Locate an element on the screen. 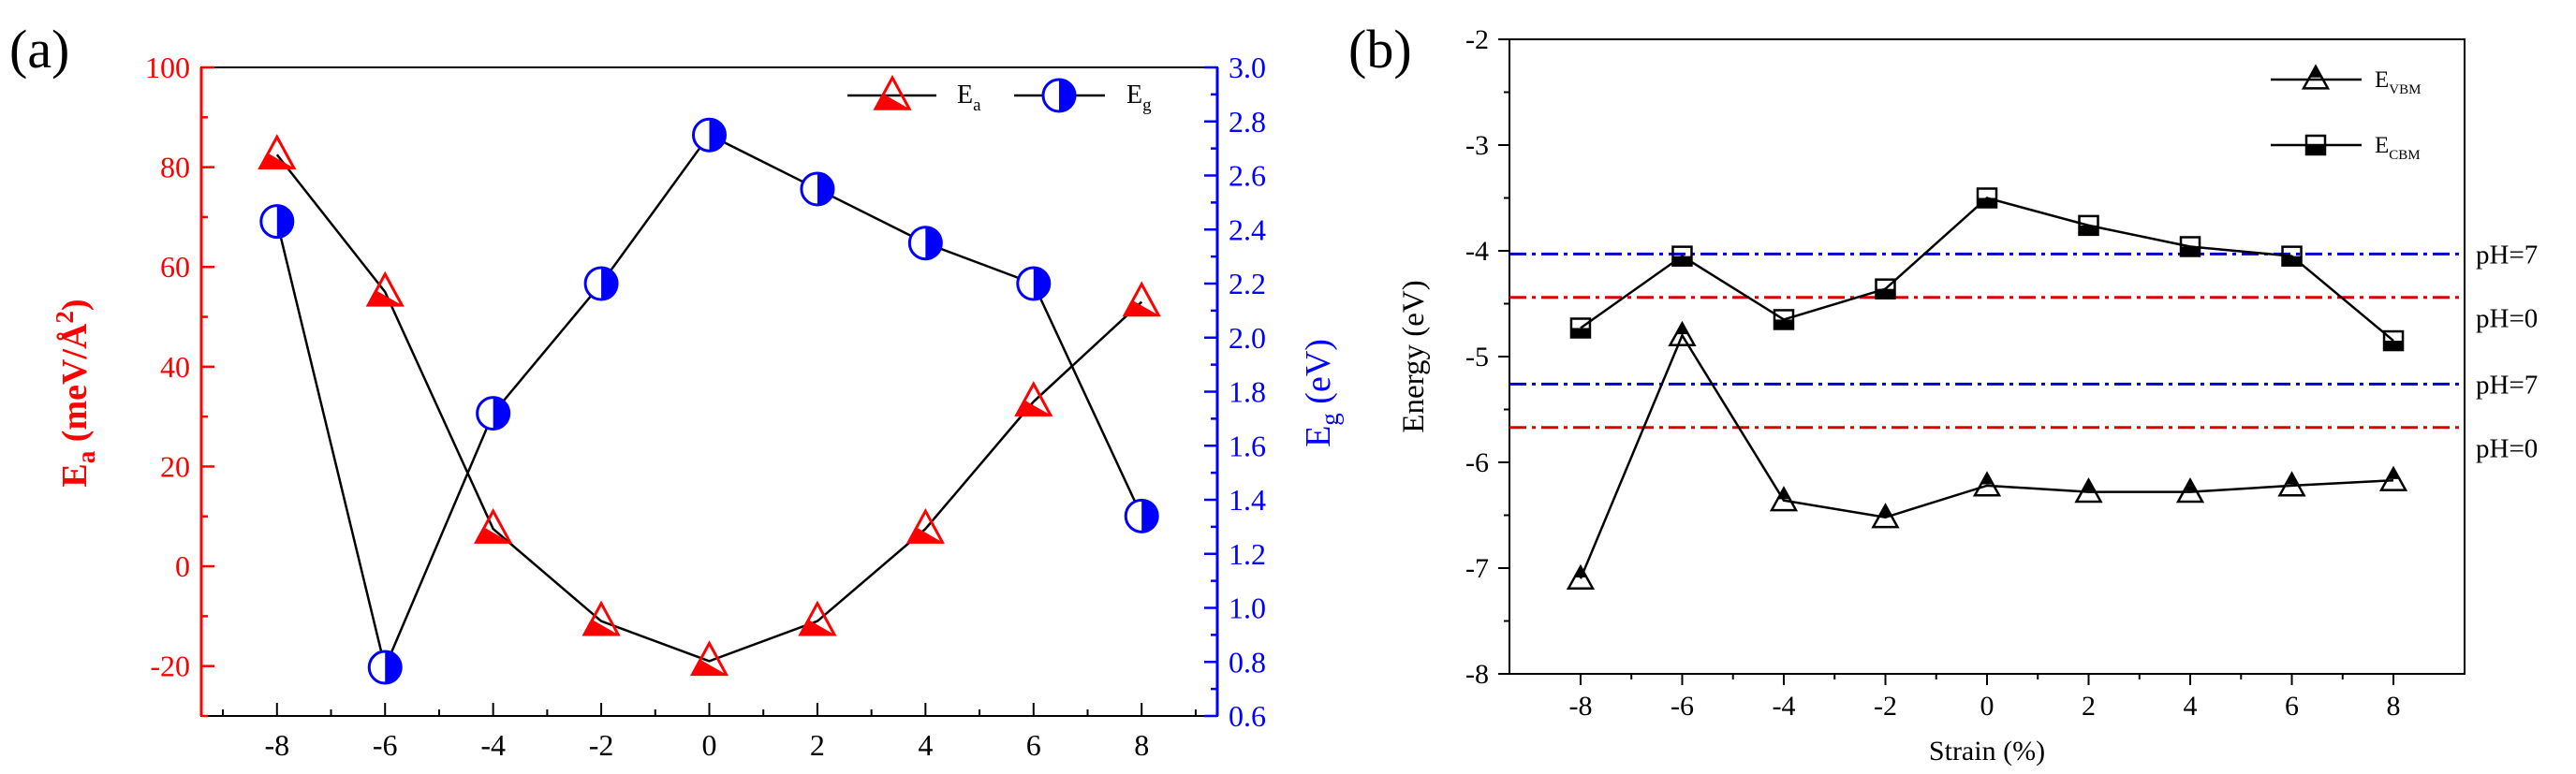 The height and width of the screenshot is (774, 2576). y-left-label-sup: 2 is located at coordinates (65, 317).